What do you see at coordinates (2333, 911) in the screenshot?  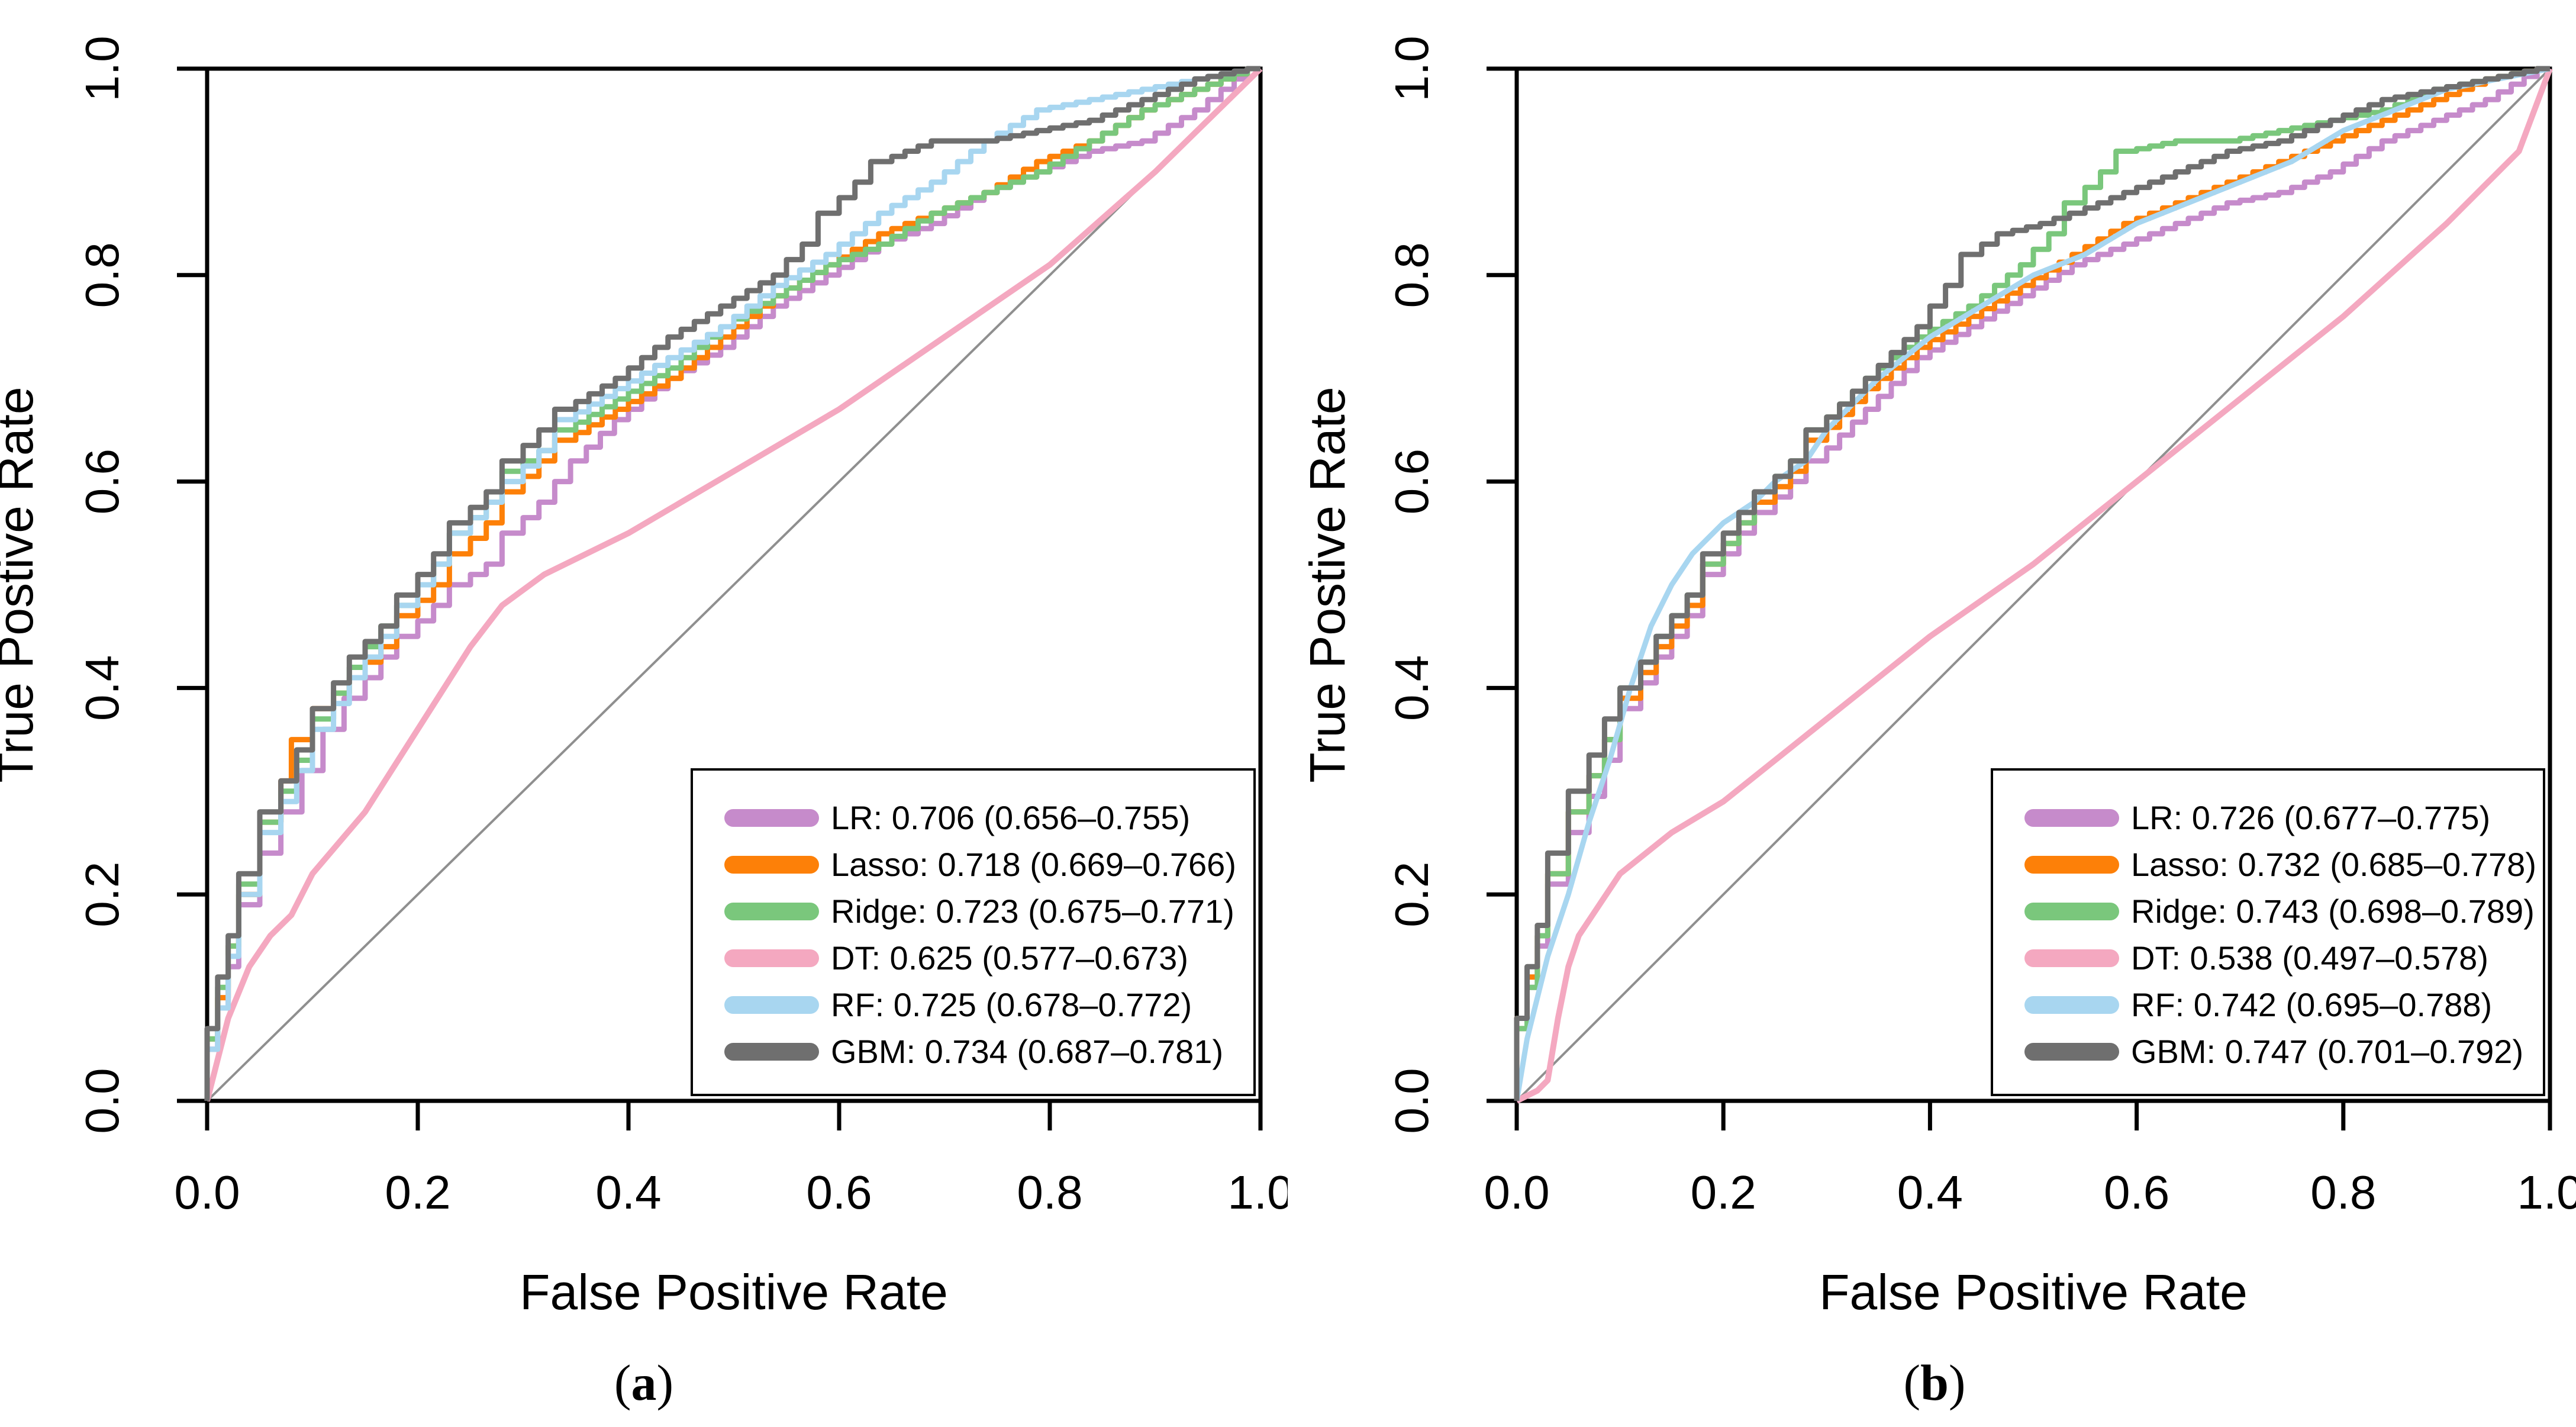 I see `legend-label-ridge-b: Ridge: 0.743 (0.698–0.789)` at bounding box center [2333, 911].